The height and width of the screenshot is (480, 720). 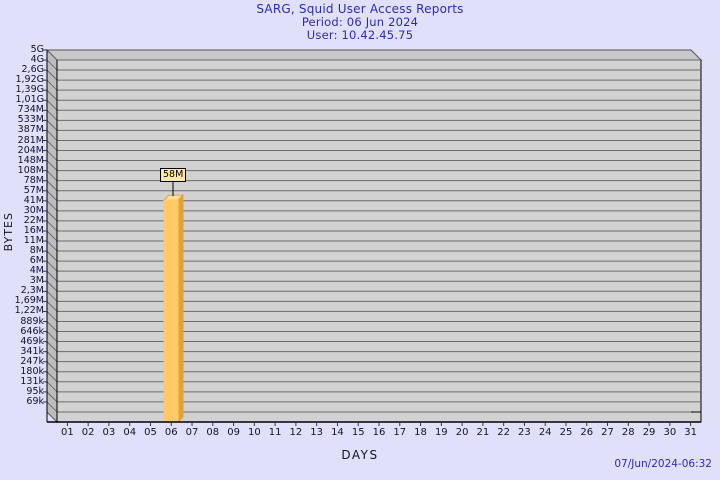 I want to click on chart-subtitle-user: User: 10.42.45.75, so click(x=360, y=35).